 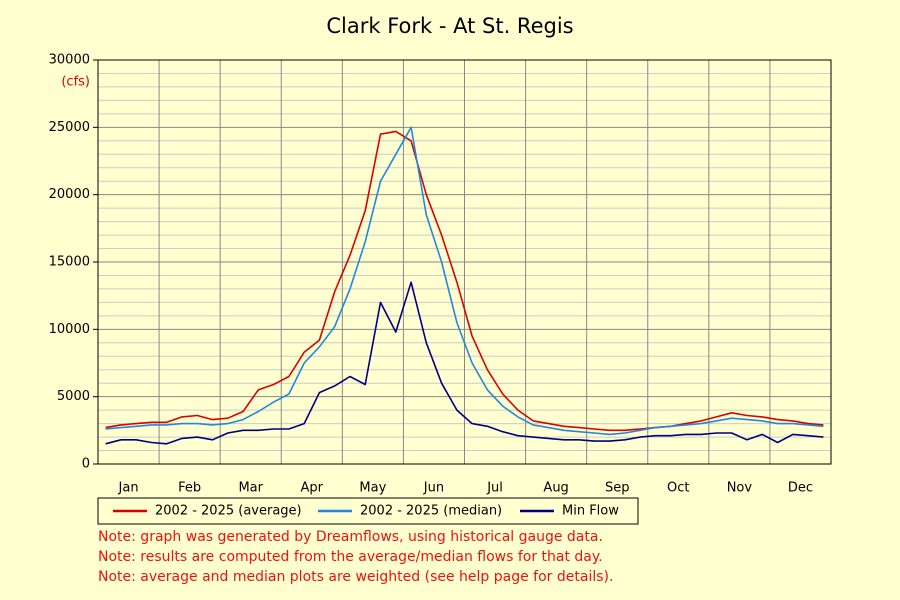 What do you see at coordinates (740, 488) in the screenshot?
I see `x-tick-label: Nov` at bounding box center [740, 488].